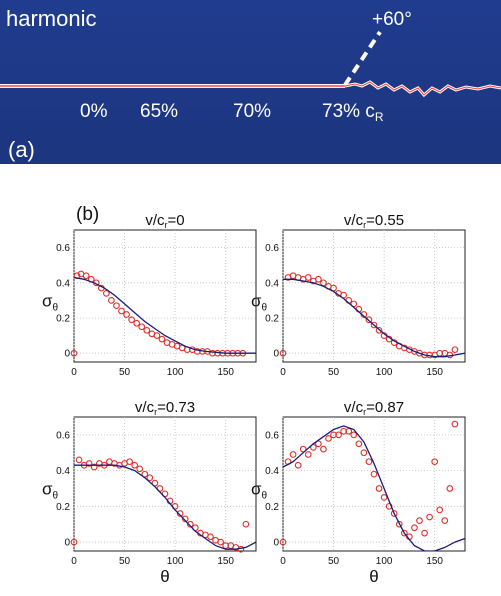 The image size is (501, 596). I want to click on subplot-title-rest: =0.73, so click(176, 407).